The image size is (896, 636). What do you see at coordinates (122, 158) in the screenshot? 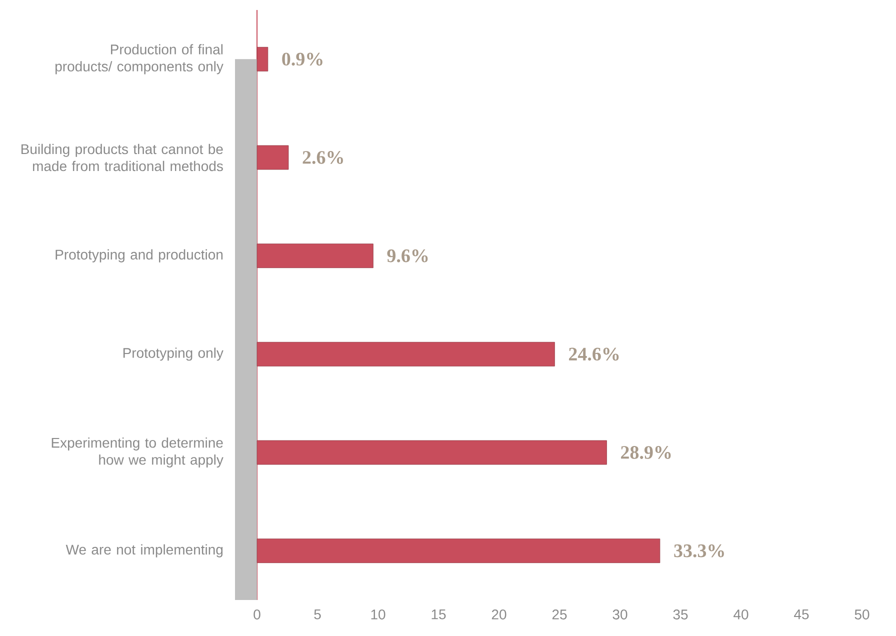
I see `y-tick-label: Building products that cannot be made from traditional methods` at bounding box center [122, 158].